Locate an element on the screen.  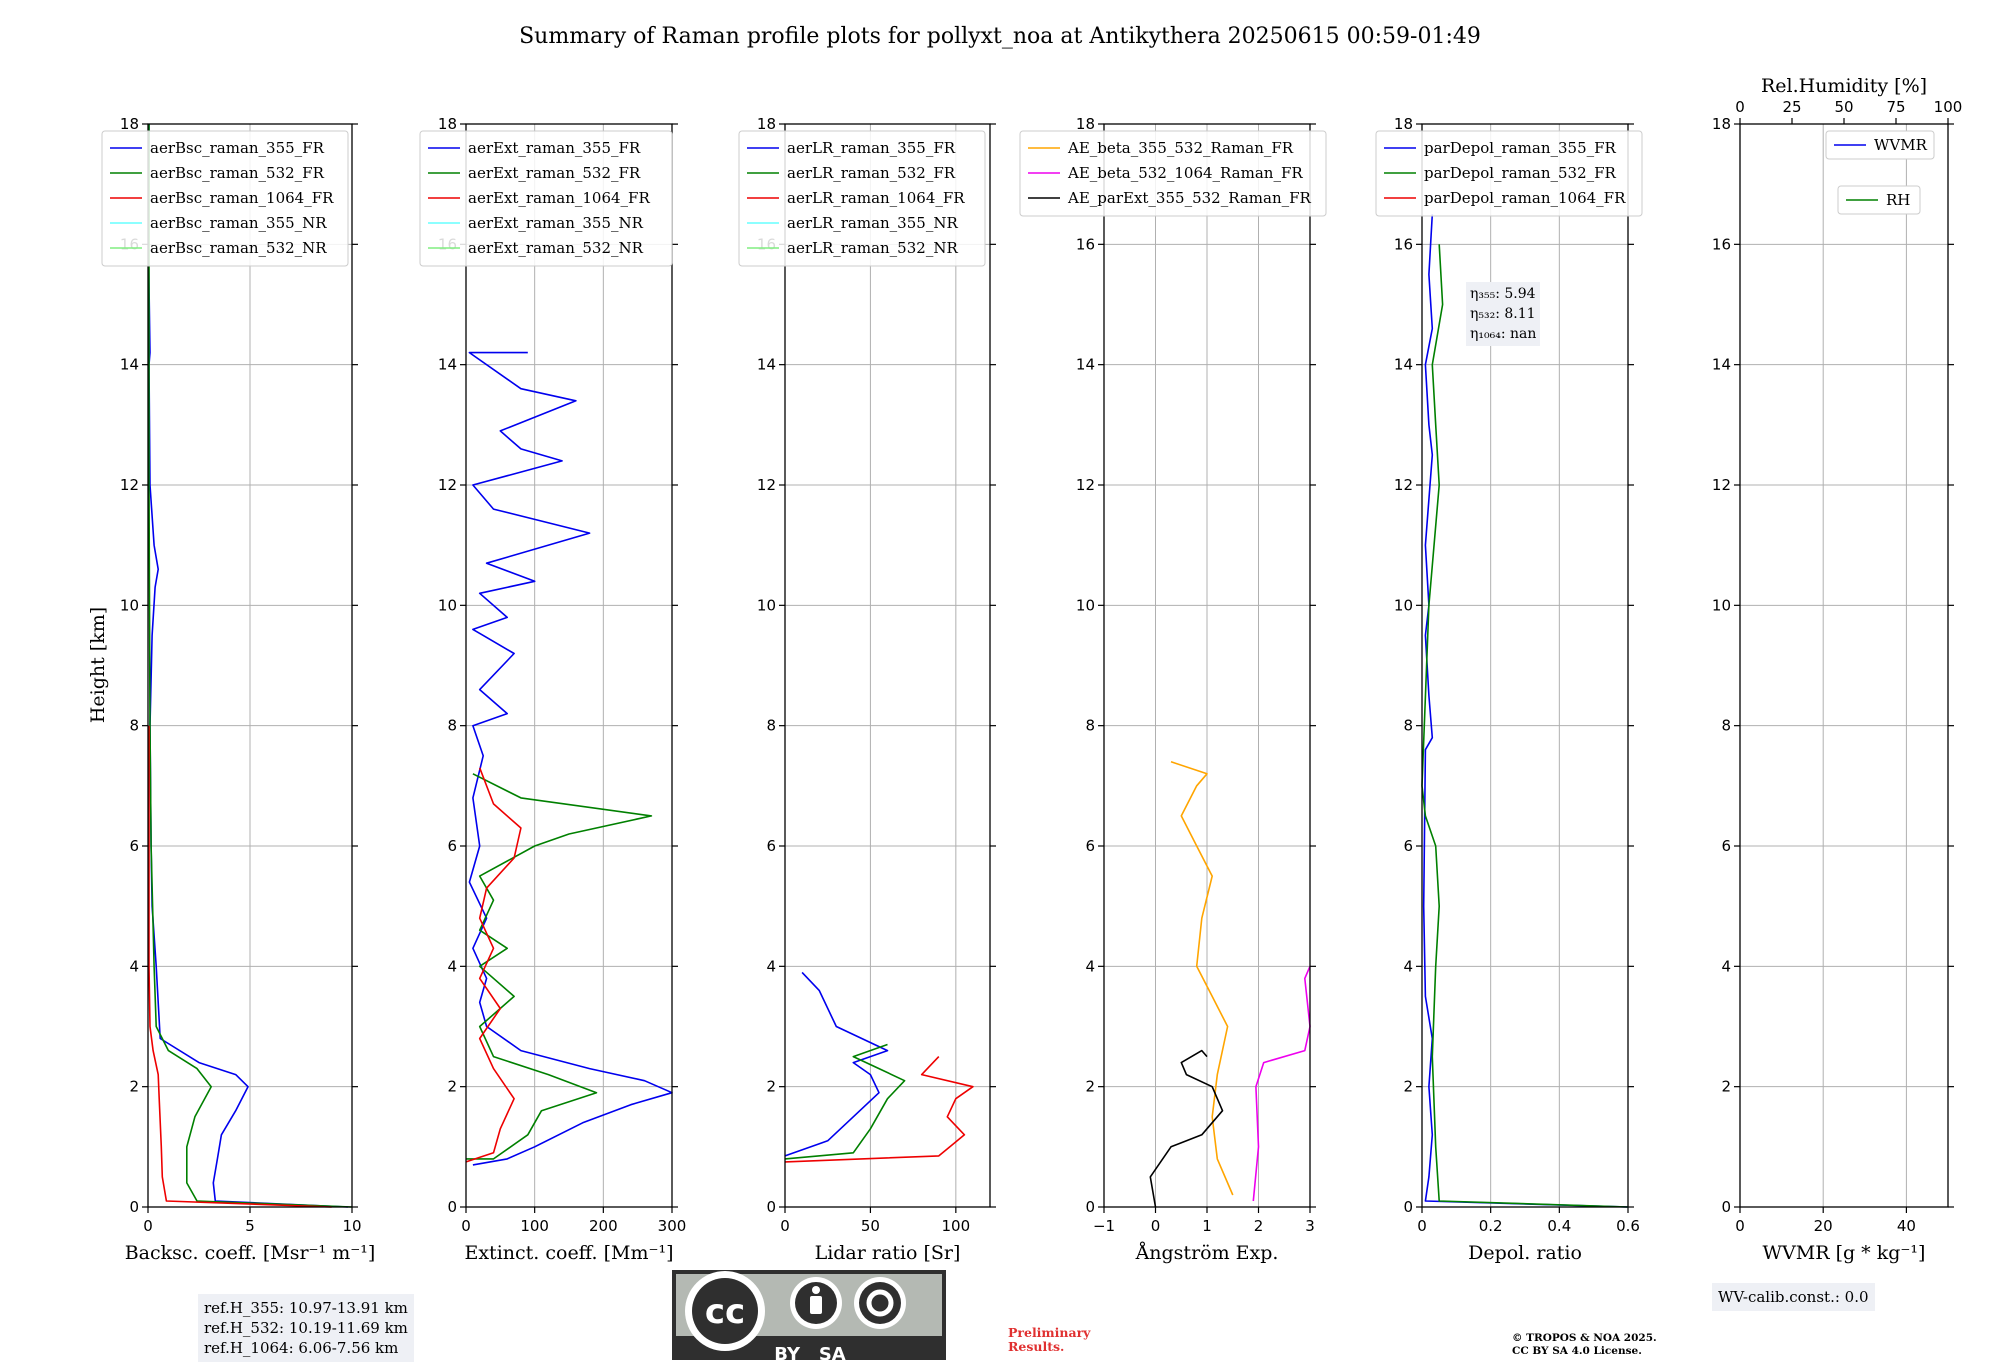
ext-plot-area is located at coordinates (569, 665).